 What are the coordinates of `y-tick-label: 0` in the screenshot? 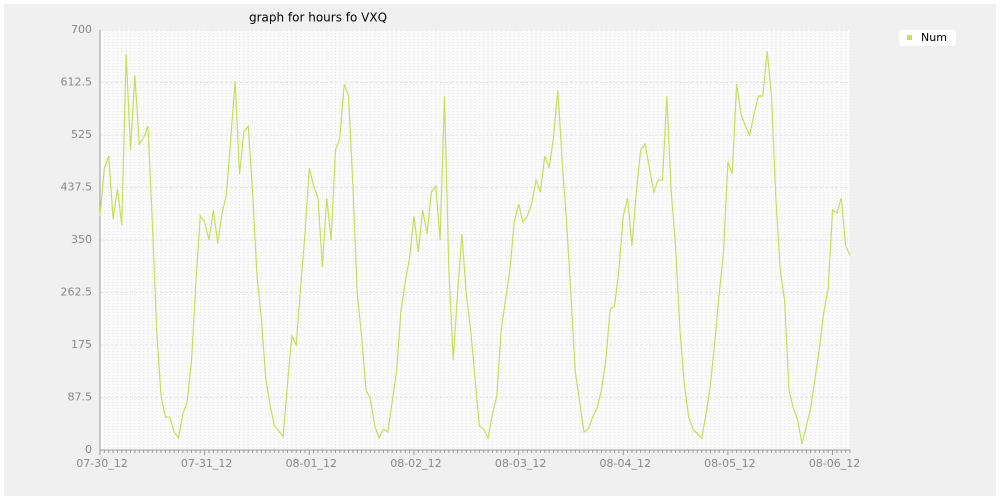 It's located at (88, 449).